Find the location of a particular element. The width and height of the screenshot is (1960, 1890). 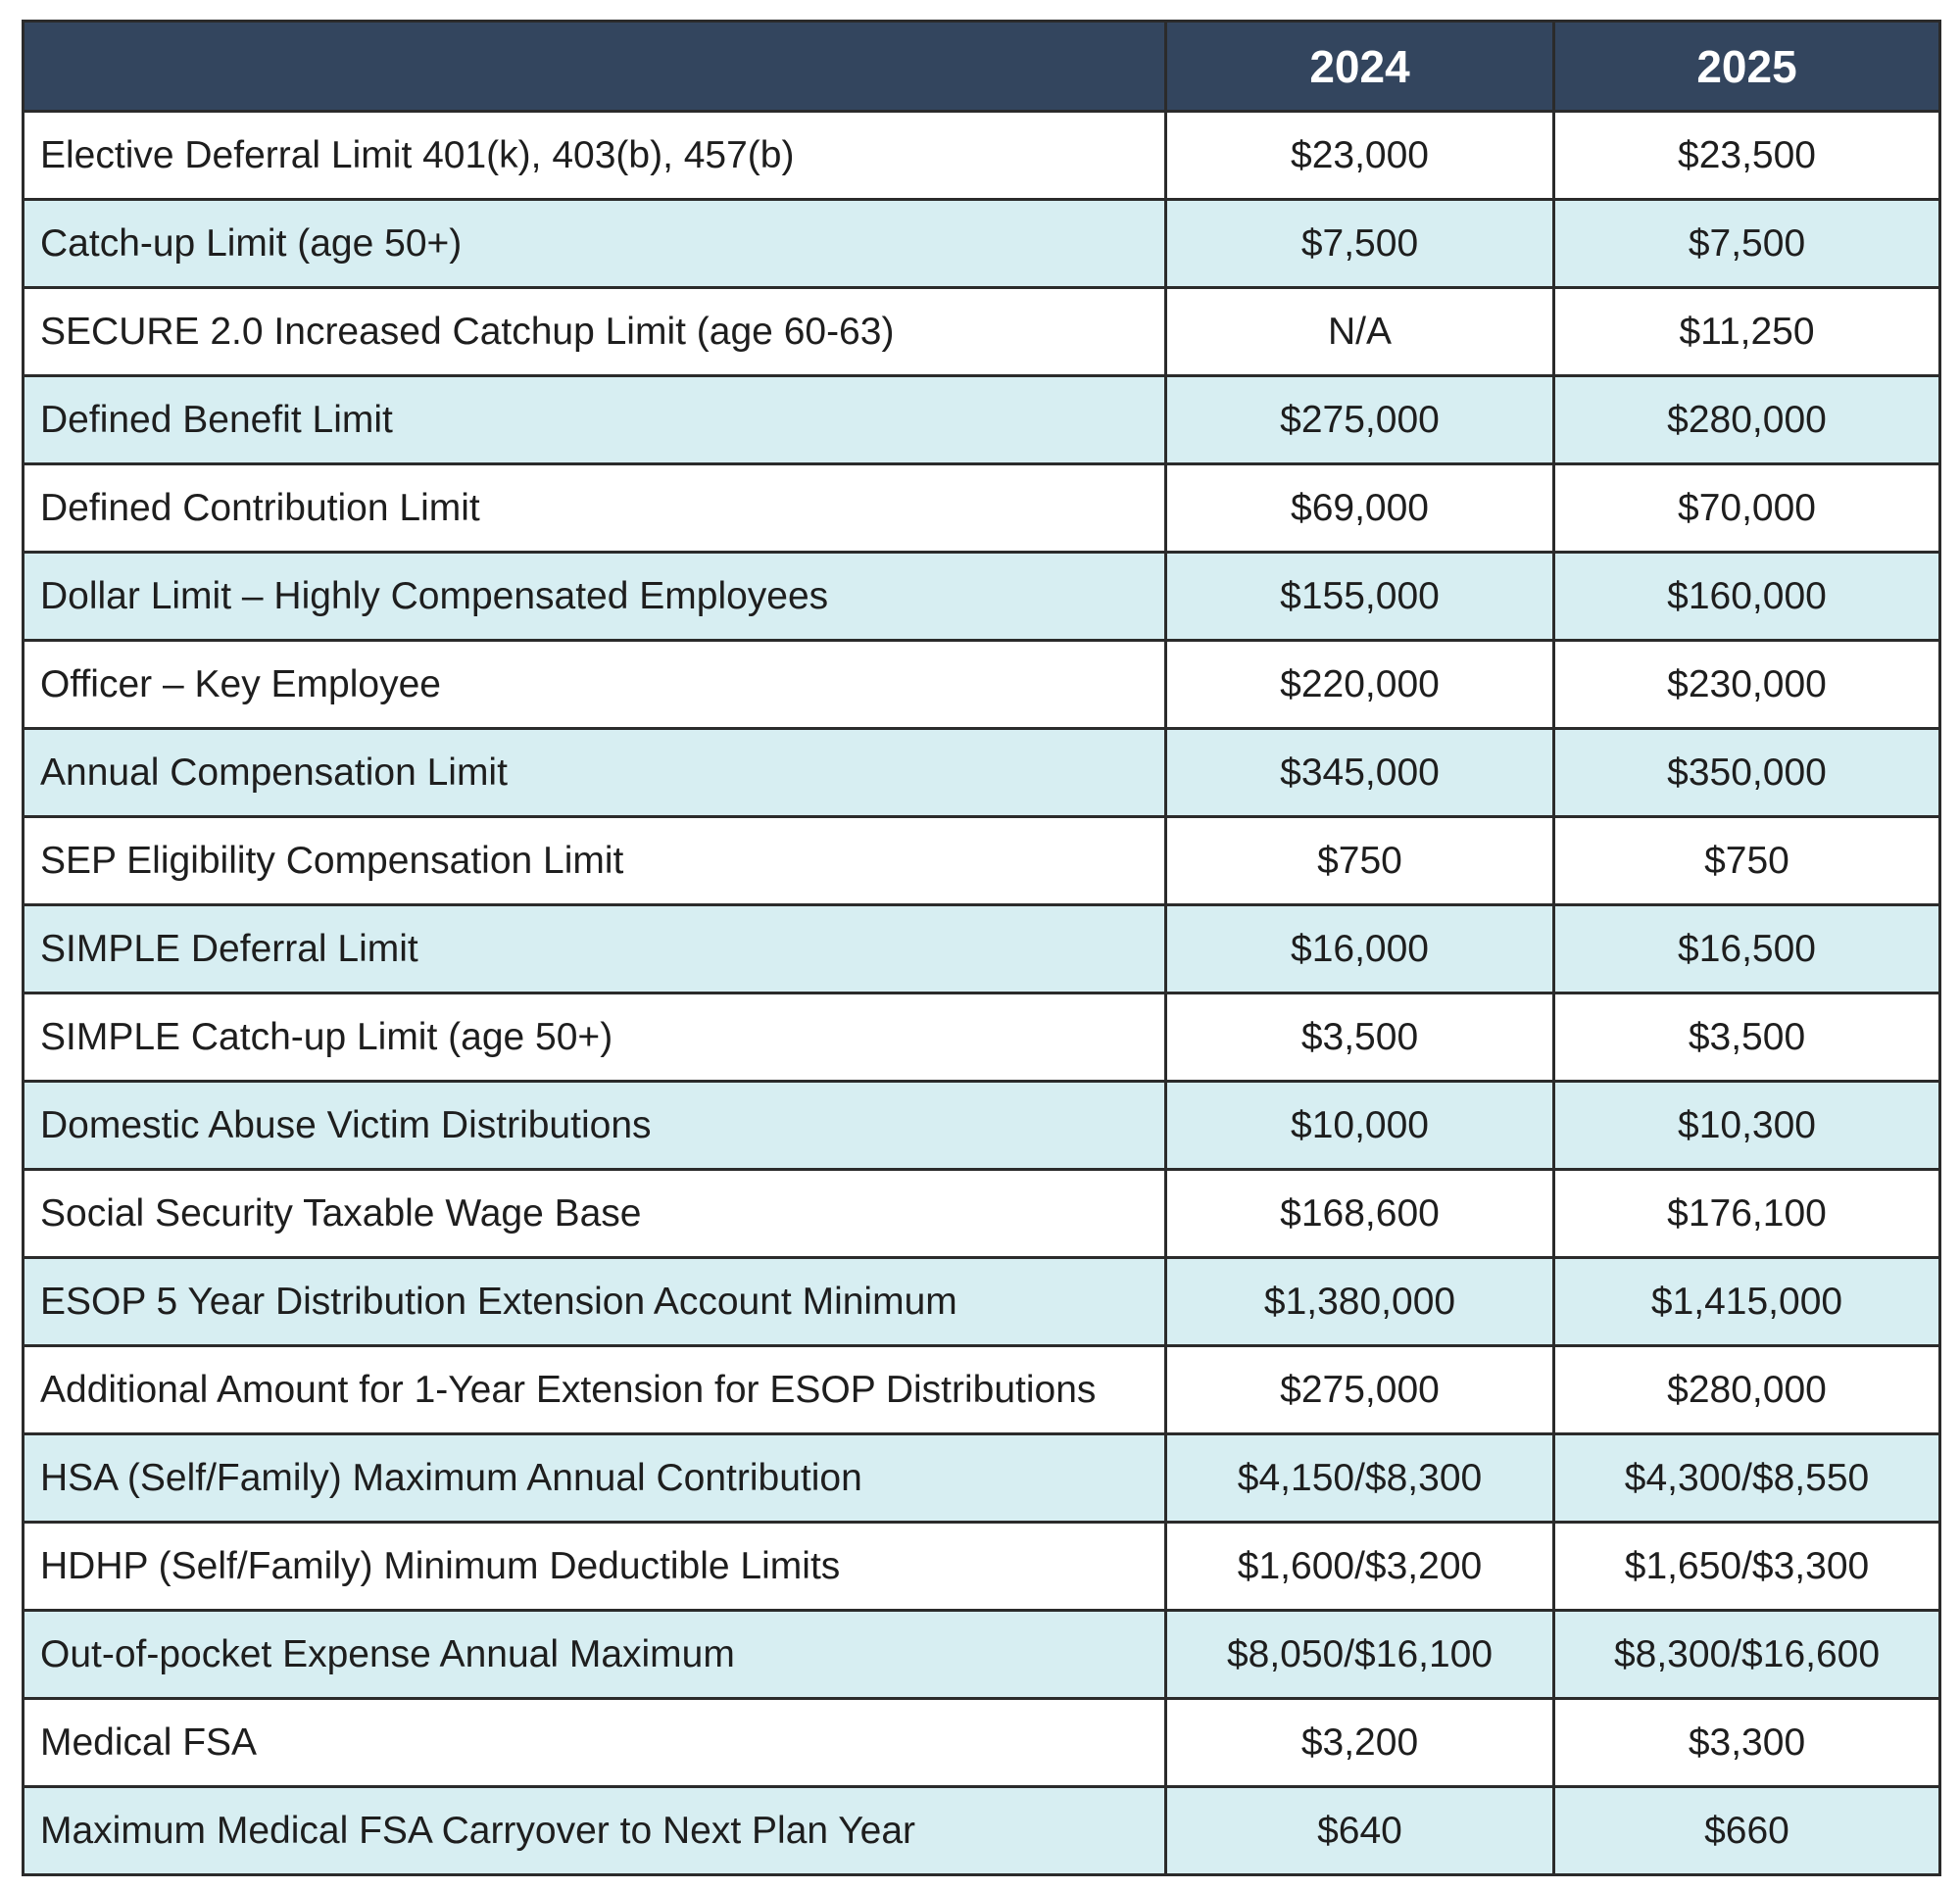

value-2024: $750 is located at coordinates (1359, 860).